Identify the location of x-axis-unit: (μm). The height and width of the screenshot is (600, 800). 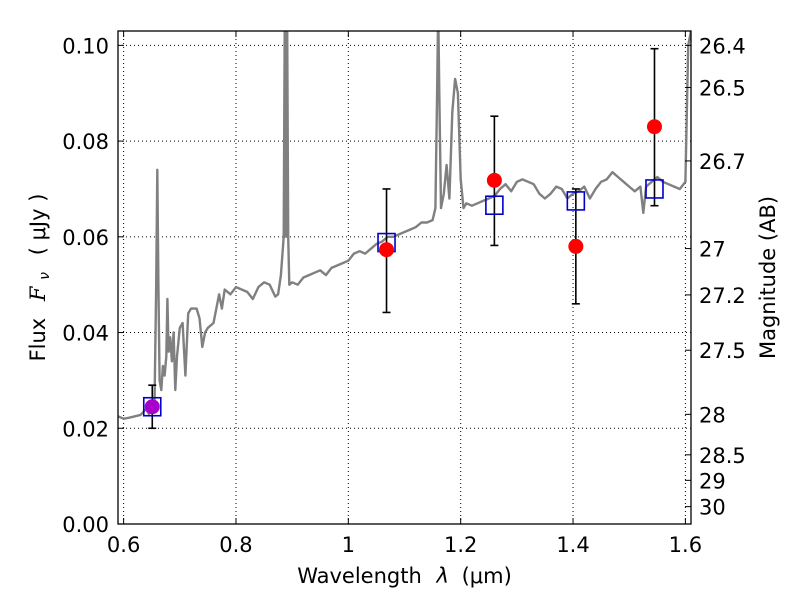
(487, 576).